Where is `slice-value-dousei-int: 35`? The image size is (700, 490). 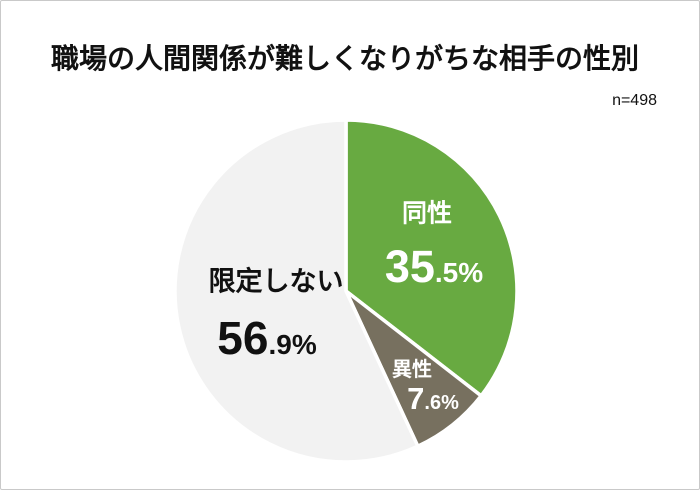 slice-value-dousei-int: 35 is located at coordinates (409, 266).